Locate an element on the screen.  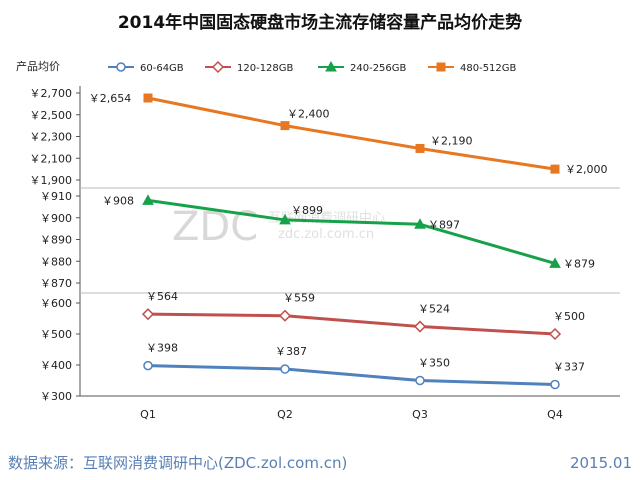
y-tick-label: ￥910 is located at coordinates (56, 196).